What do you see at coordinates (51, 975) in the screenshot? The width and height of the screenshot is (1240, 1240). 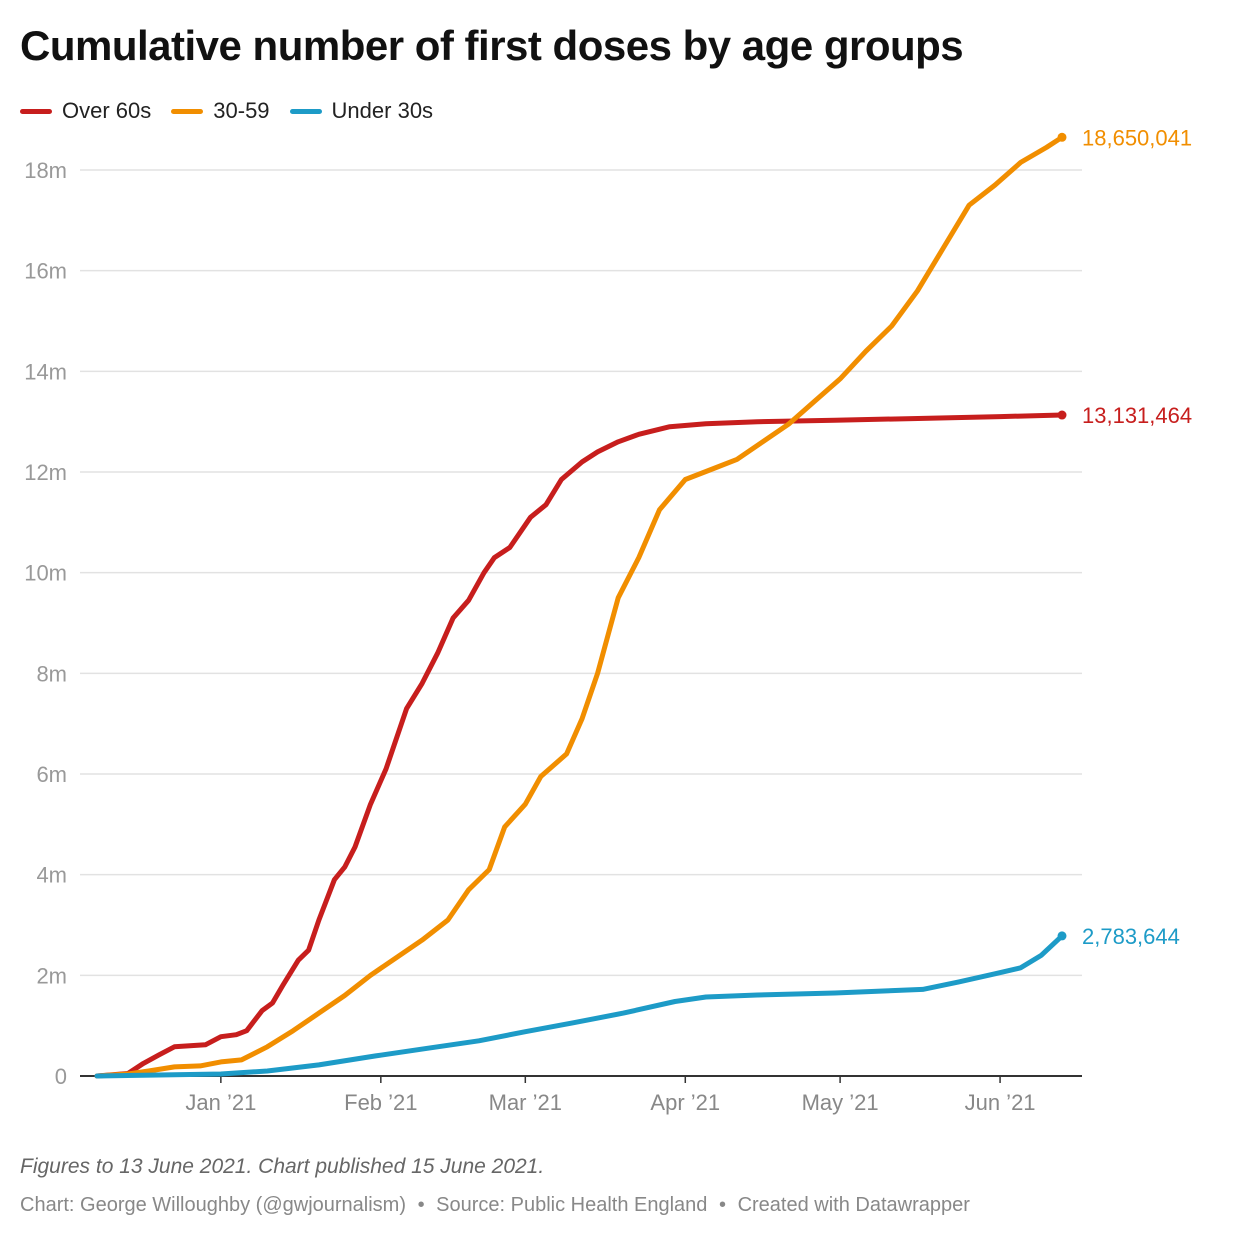 I see `y-tick-label: 2m` at bounding box center [51, 975].